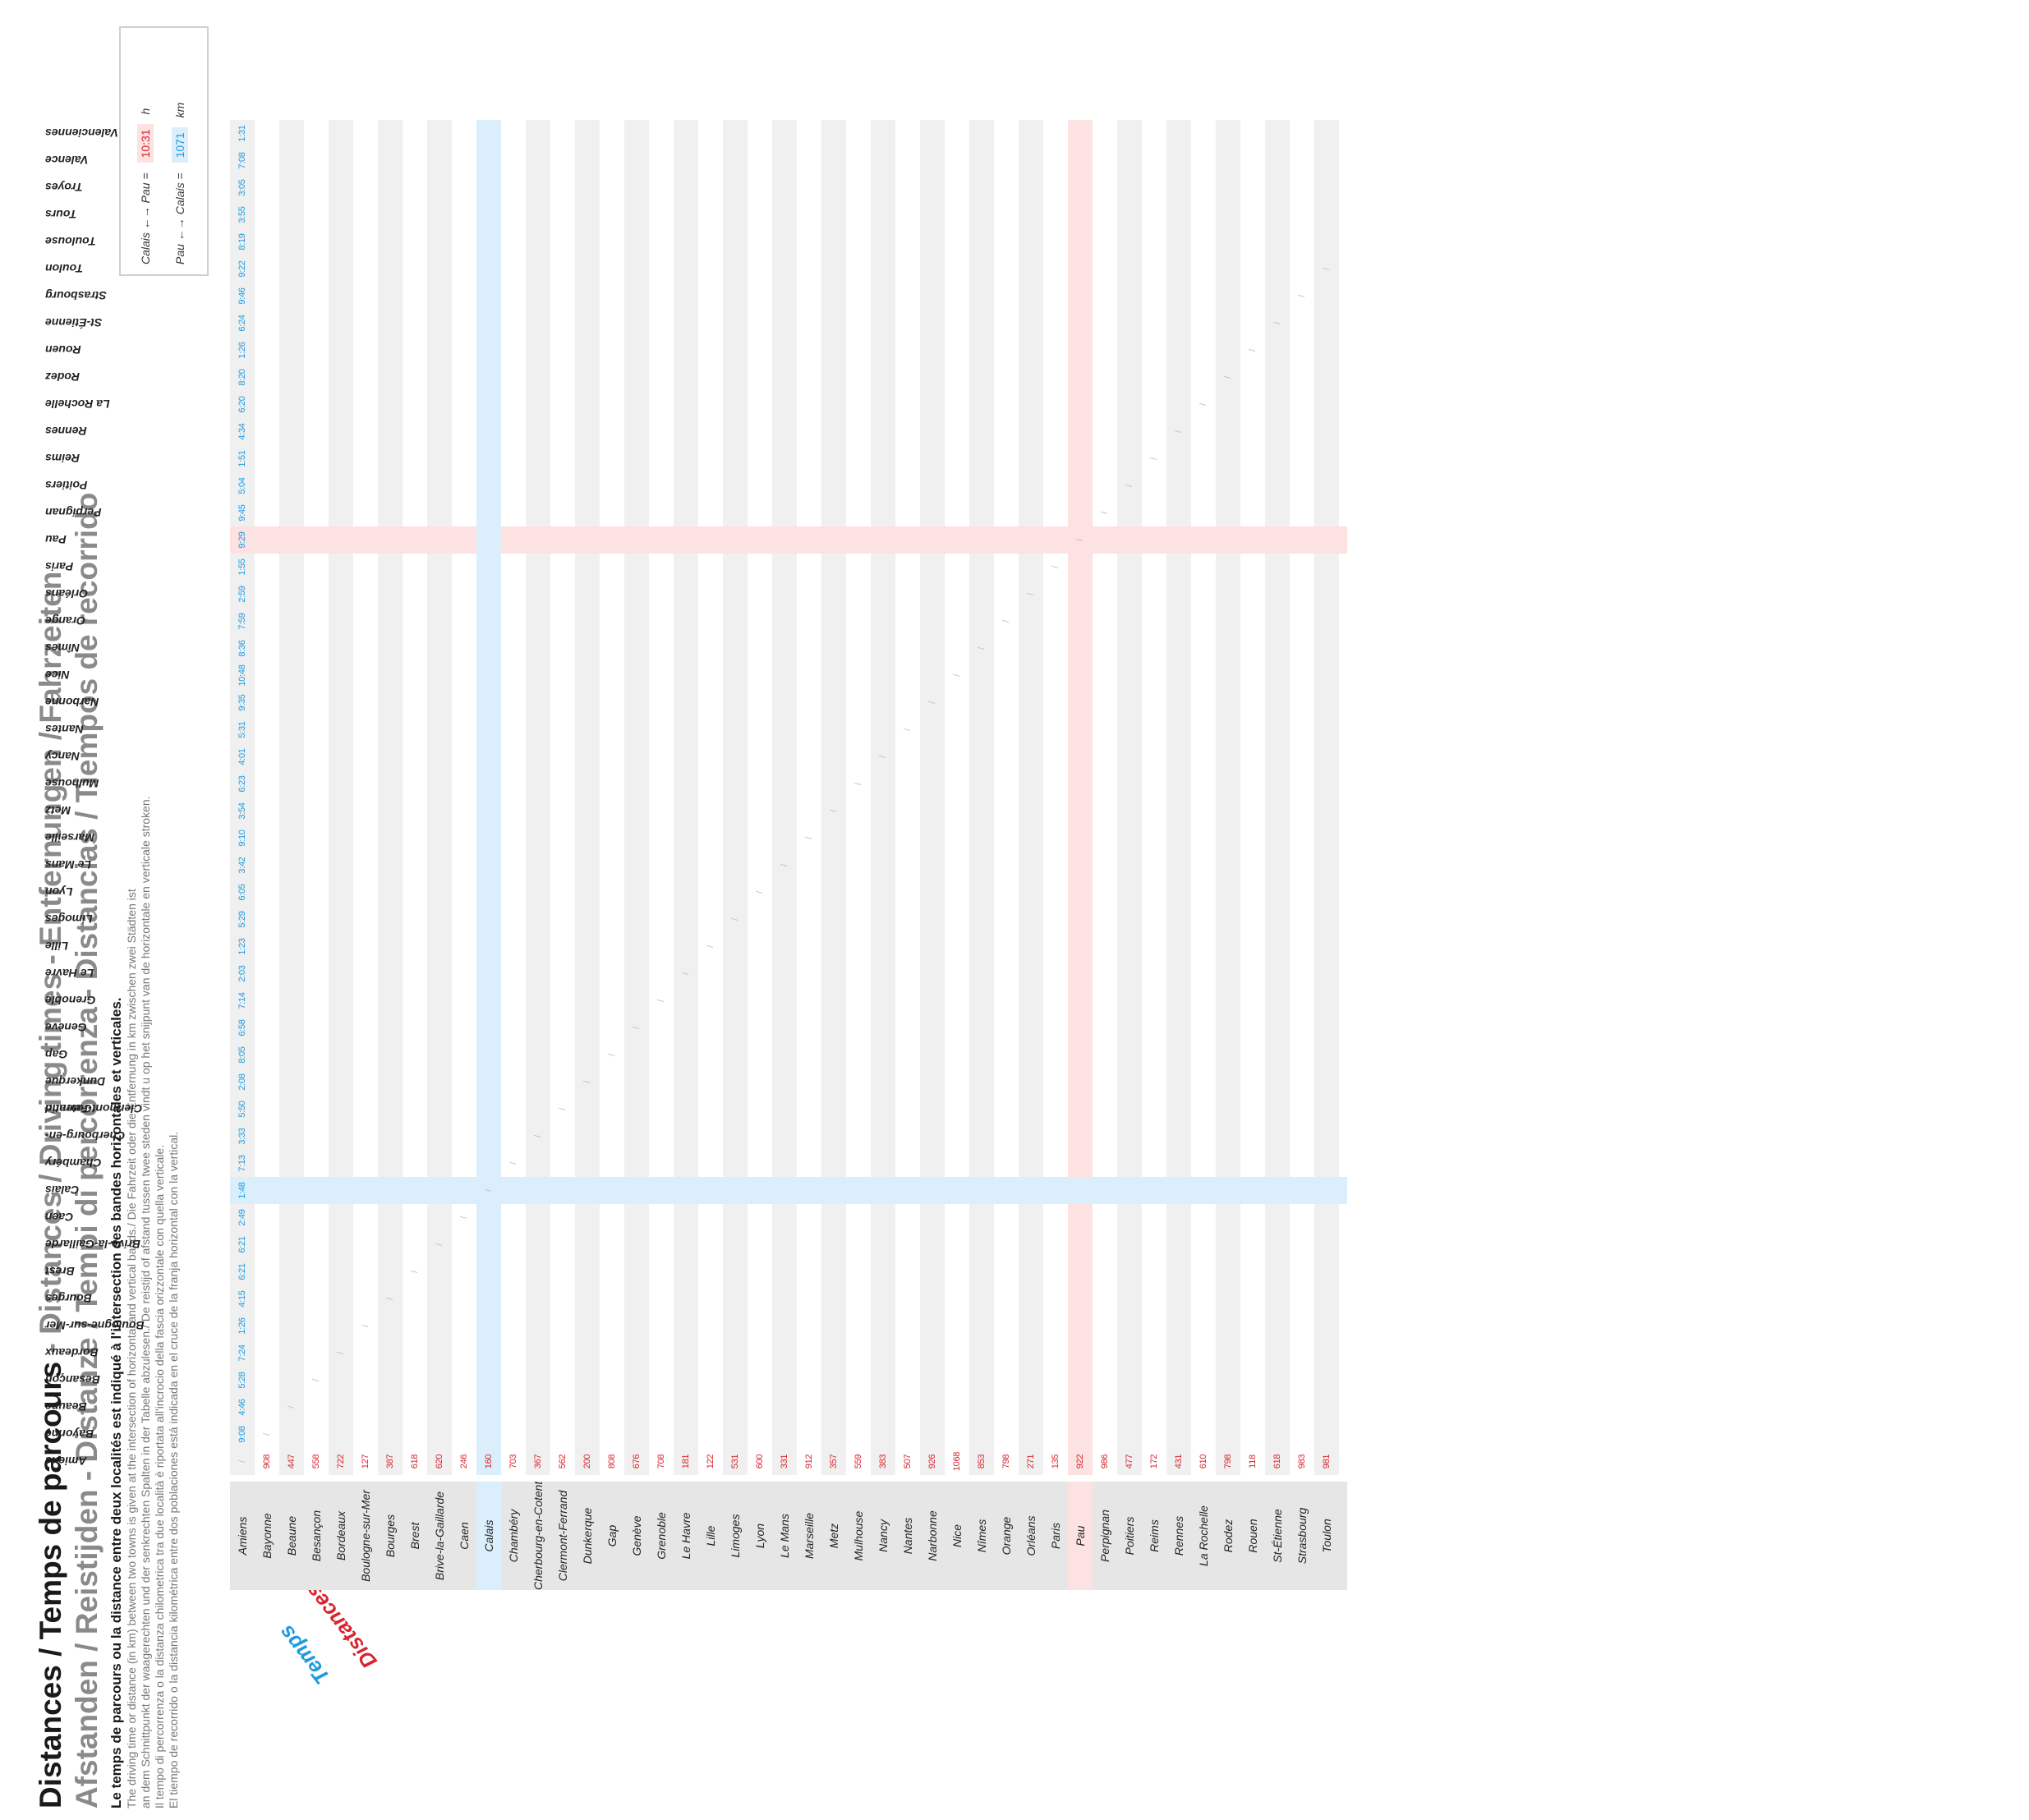 Image resolution: width=2029 pixels, height=1820 pixels. What do you see at coordinates (179, 229) in the screenshot?
I see `legend-arrow: ←→` at bounding box center [179, 229].